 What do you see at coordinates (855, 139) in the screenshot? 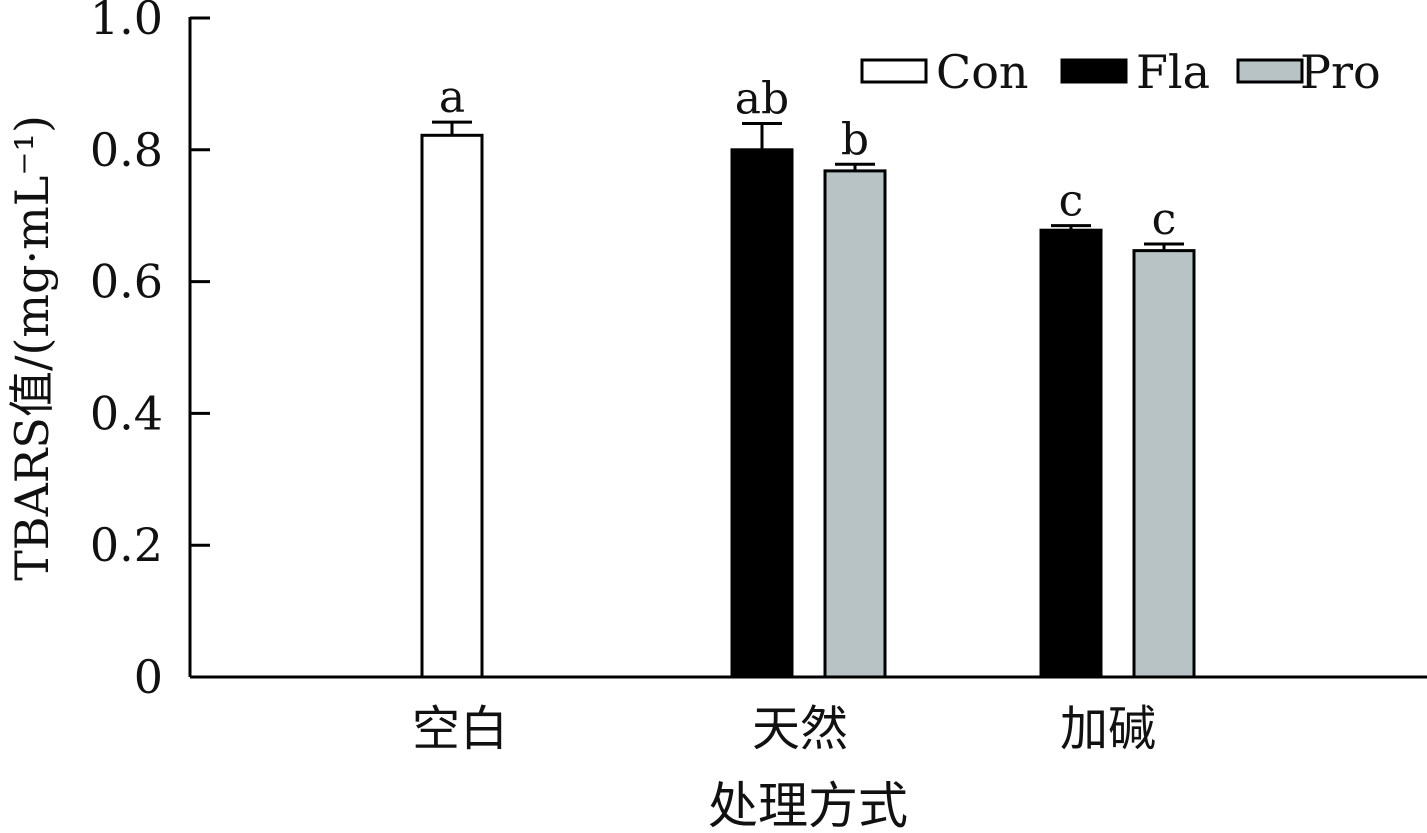
I see `significance-label: b` at bounding box center [855, 139].